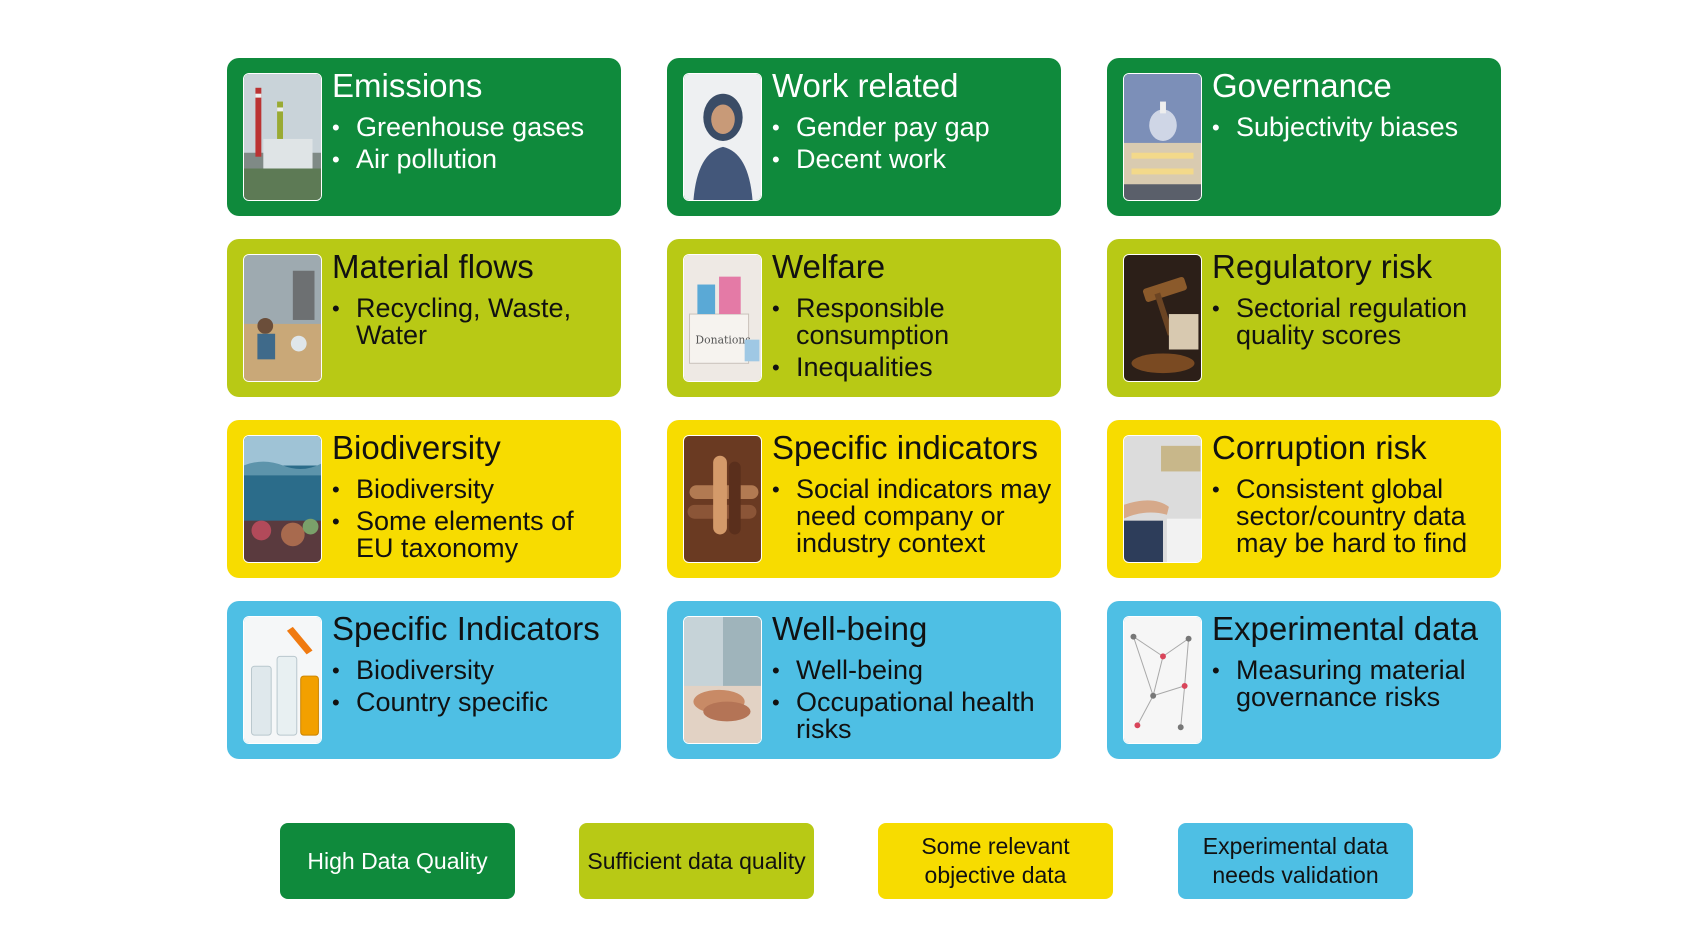  I want to click on legend-item-high-data-quality: High Data Quality, so click(397, 861).